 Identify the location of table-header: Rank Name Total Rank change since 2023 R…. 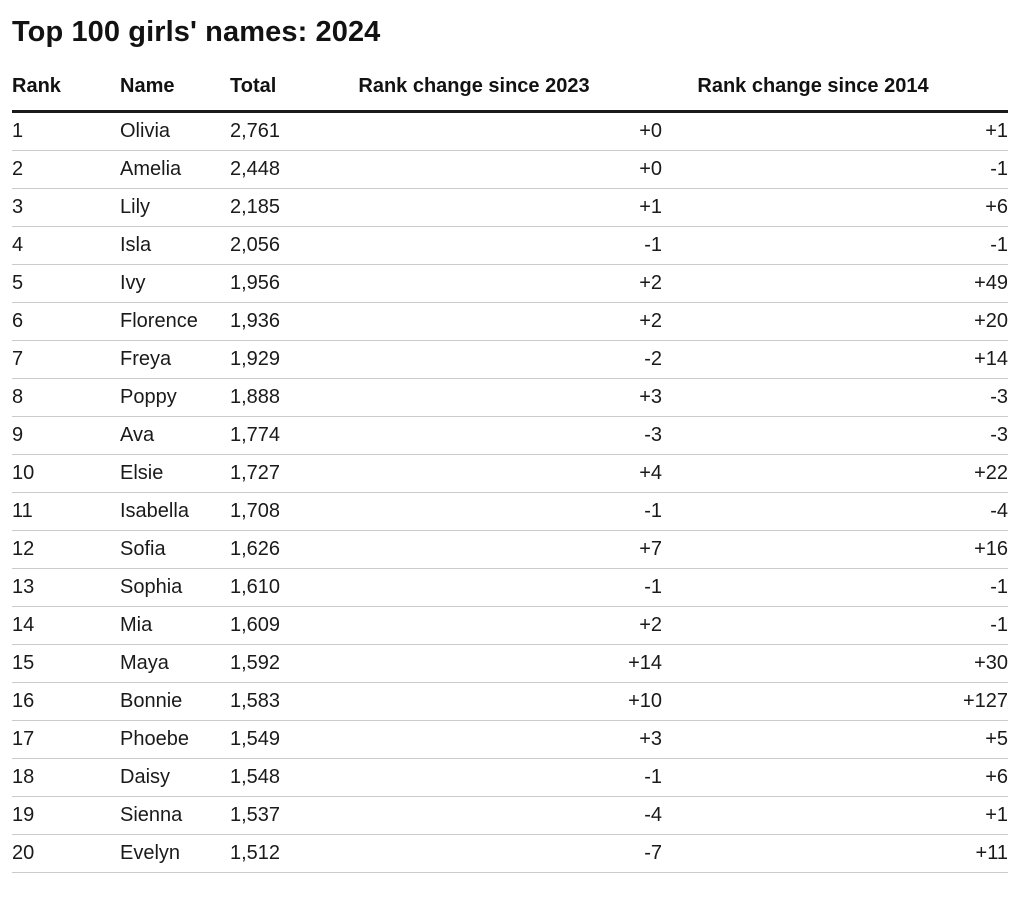
(510, 91).